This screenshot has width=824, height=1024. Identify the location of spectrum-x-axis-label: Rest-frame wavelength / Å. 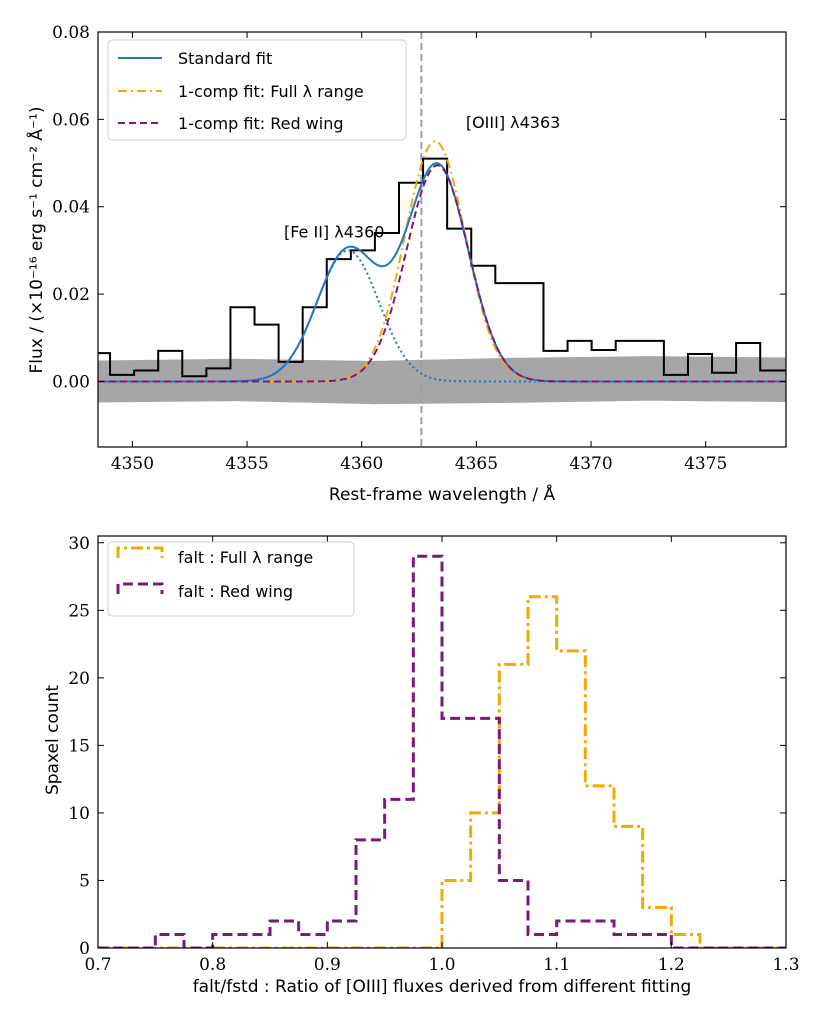
(442, 494).